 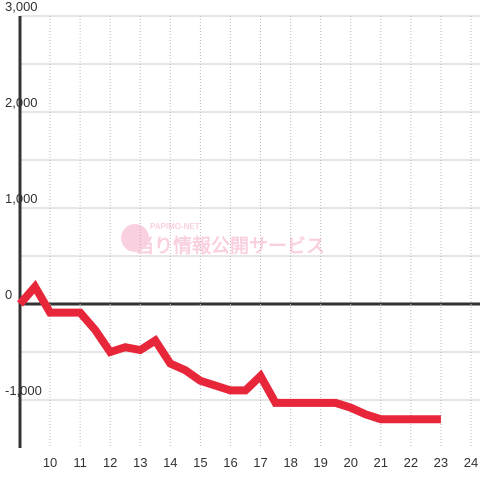 What do you see at coordinates (21, 7) in the screenshot?
I see `y-tick-label: 3,000` at bounding box center [21, 7].